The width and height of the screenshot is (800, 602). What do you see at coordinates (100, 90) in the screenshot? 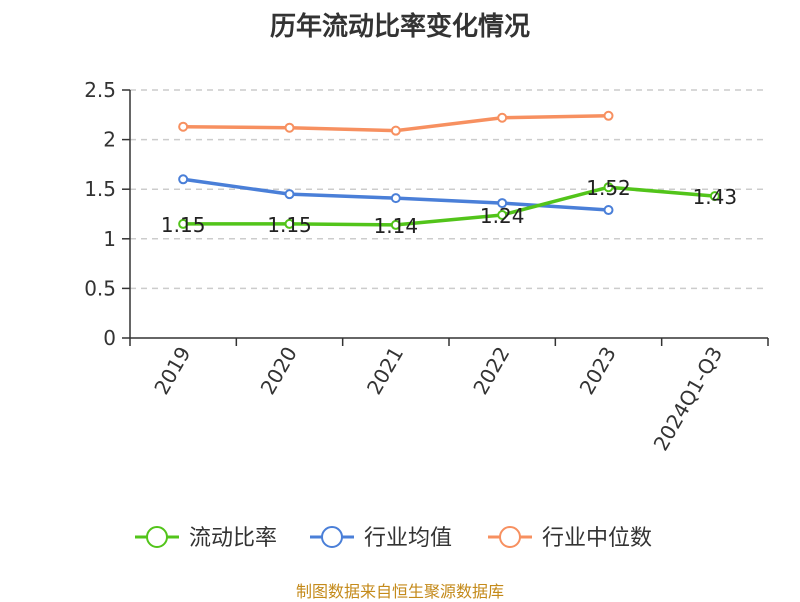
I see `y-tick-label: 2.5` at bounding box center [100, 90].